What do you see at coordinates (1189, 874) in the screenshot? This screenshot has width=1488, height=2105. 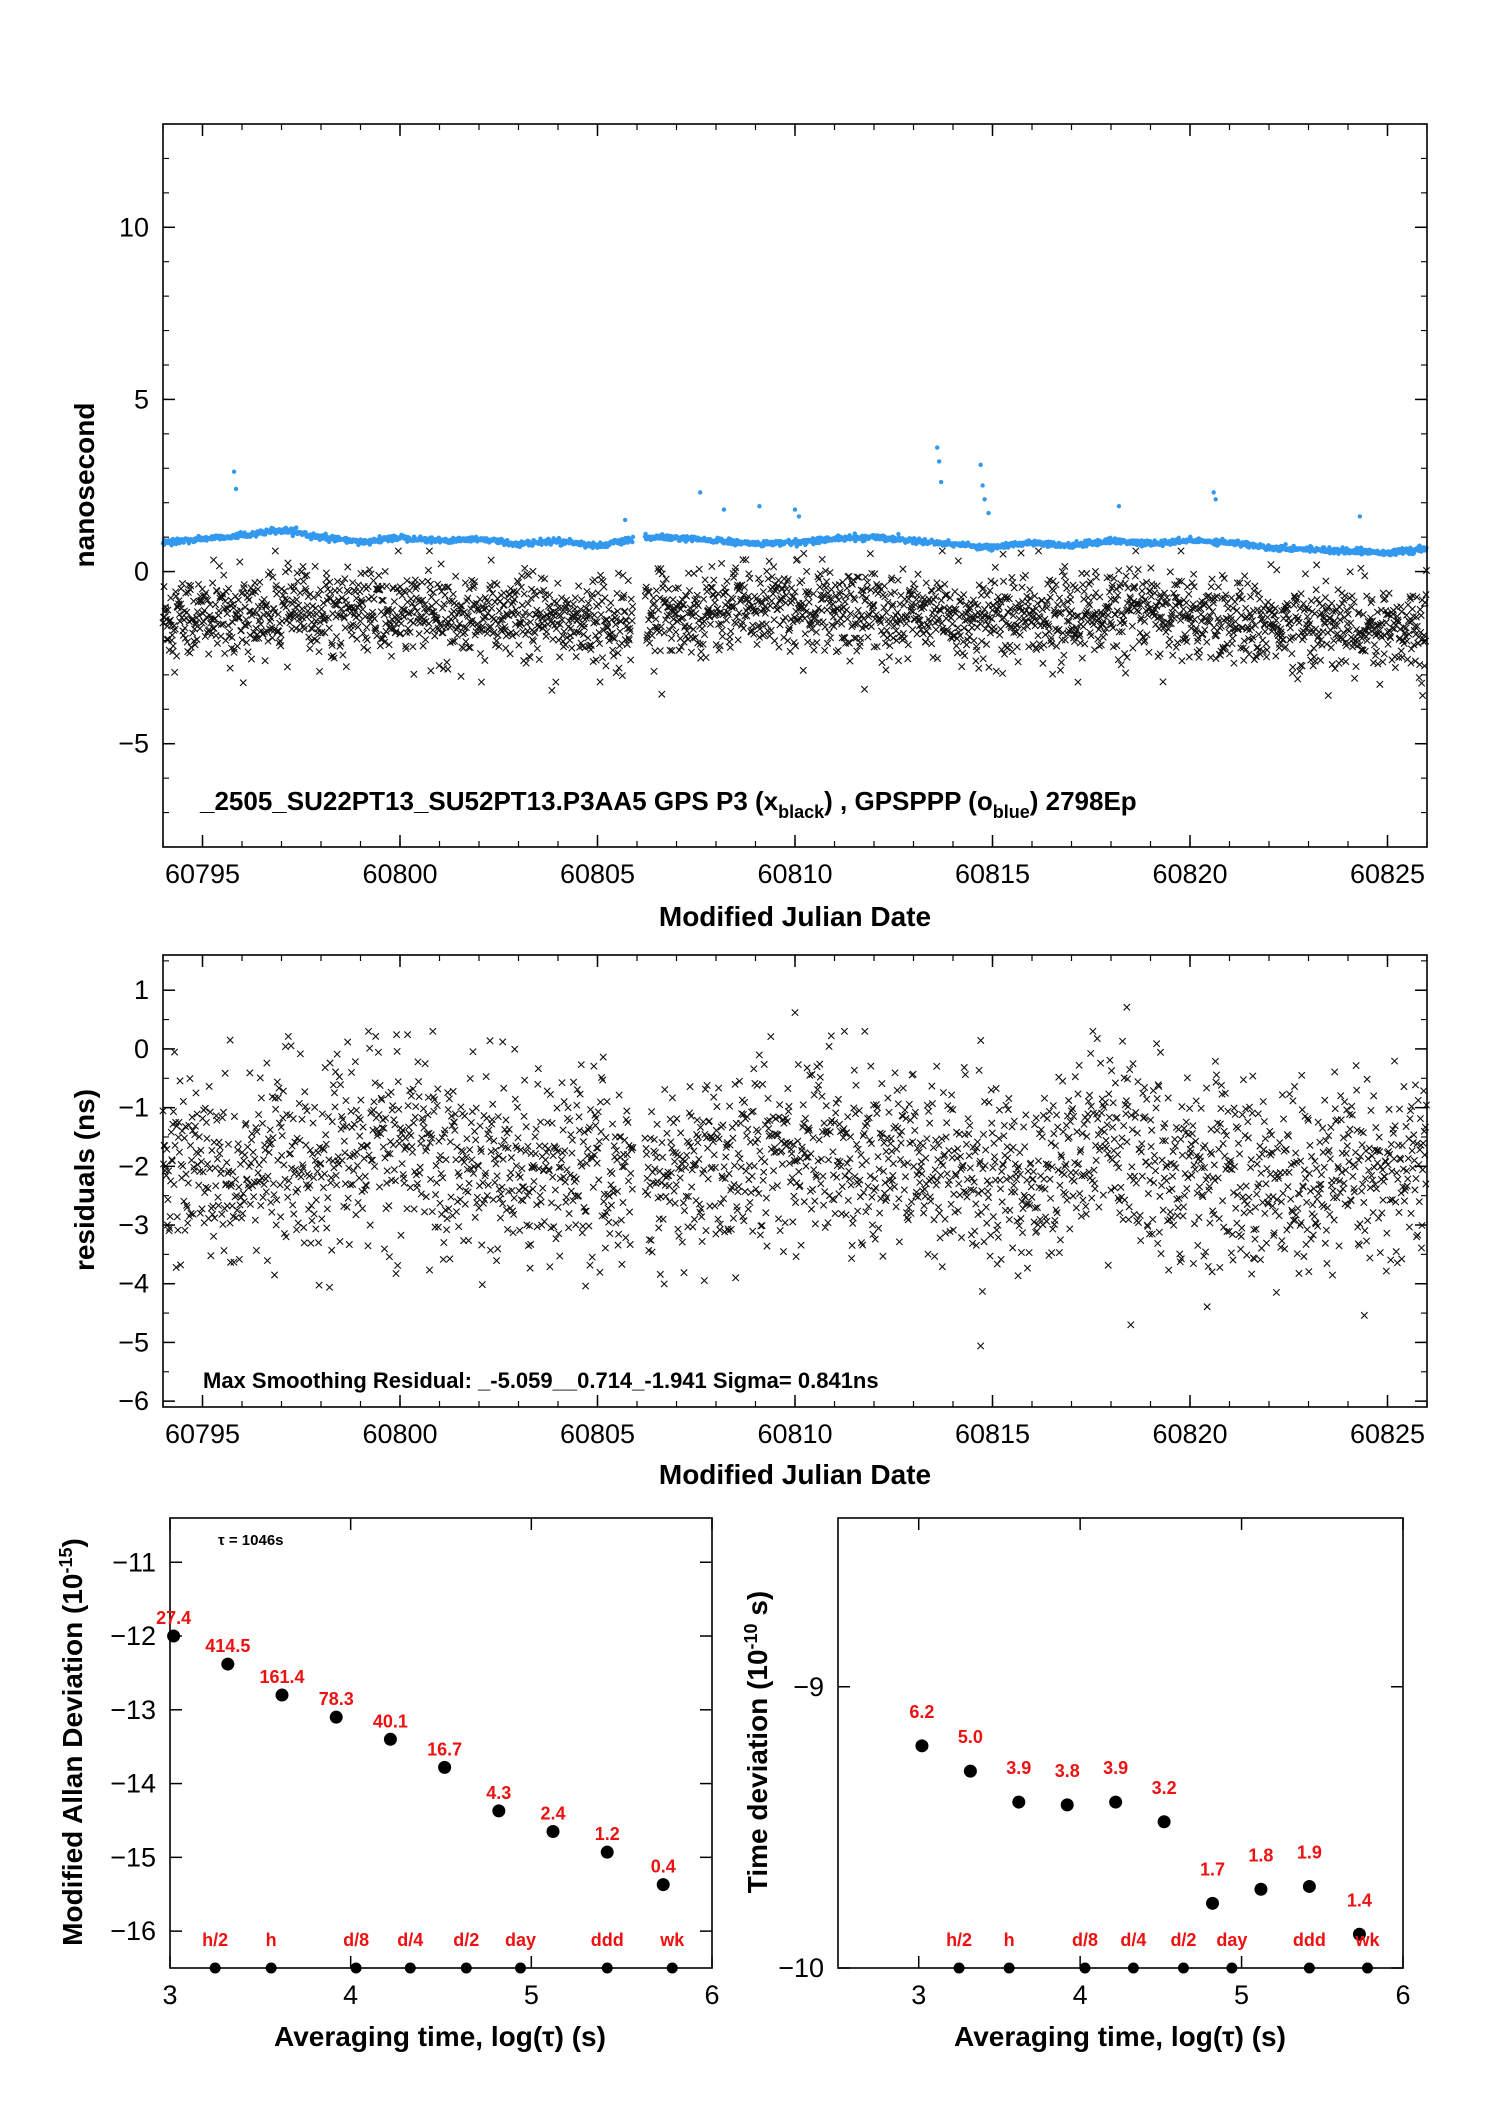 I see `x-tick-label: 60820` at bounding box center [1189, 874].